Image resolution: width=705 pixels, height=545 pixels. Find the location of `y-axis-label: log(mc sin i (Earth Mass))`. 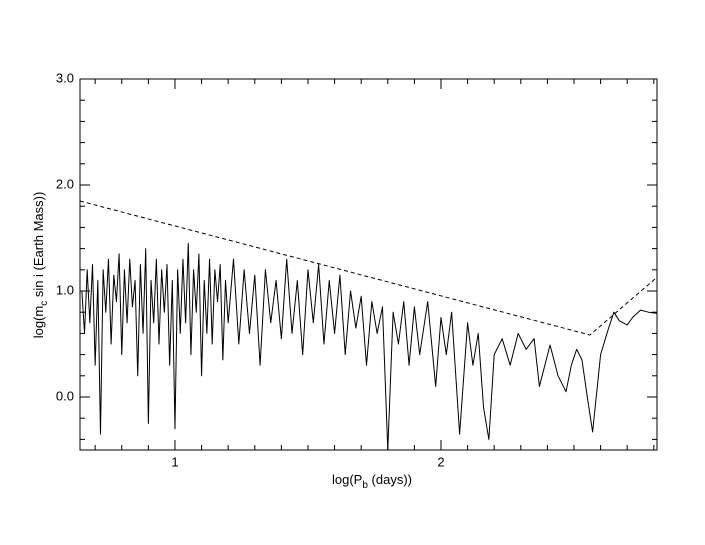

y-axis-label: log(mc sin i (Earth Mass)) is located at coordinates (40, 265).